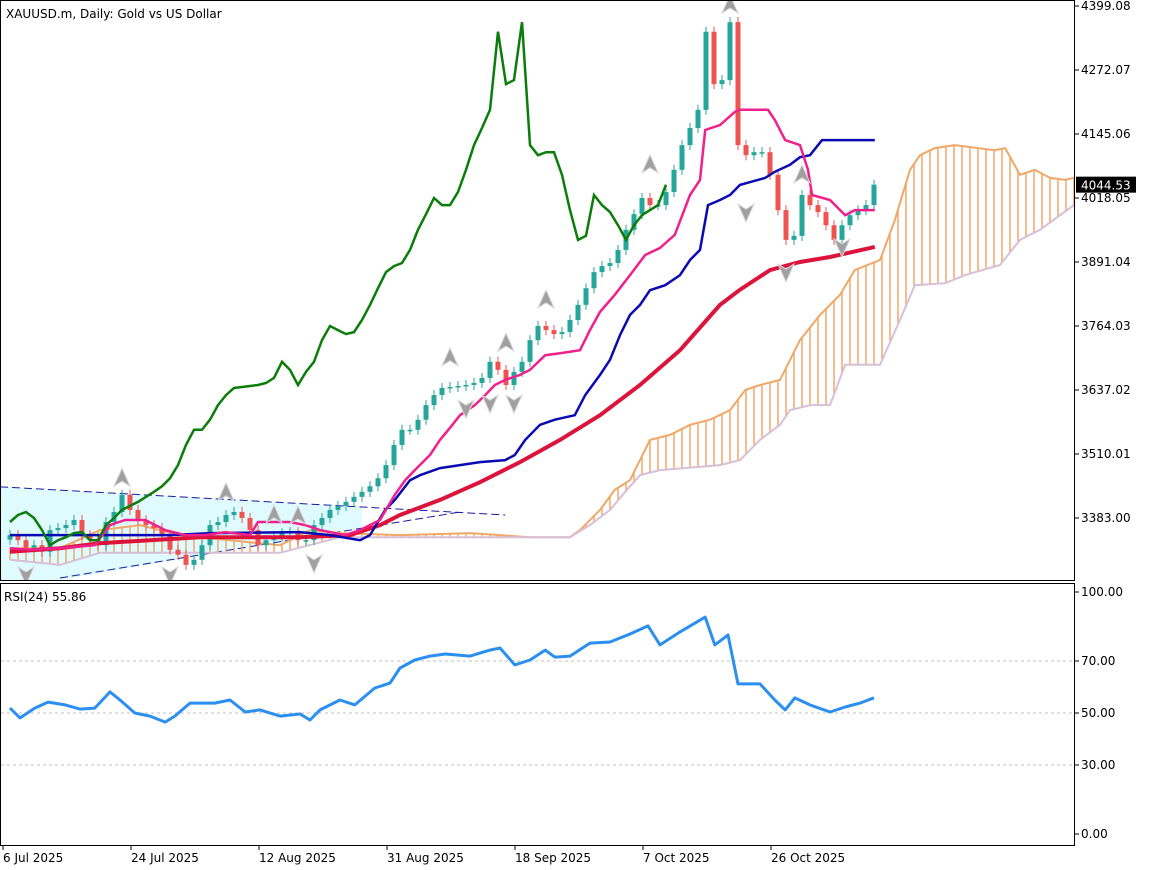 Image resolution: width=1152 pixels, height=870 pixels. What do you see at coordinates (1098, 713) in the screenshot?
I see `rsi-tick-label: 50.00` at bounding box center [1098, 713].